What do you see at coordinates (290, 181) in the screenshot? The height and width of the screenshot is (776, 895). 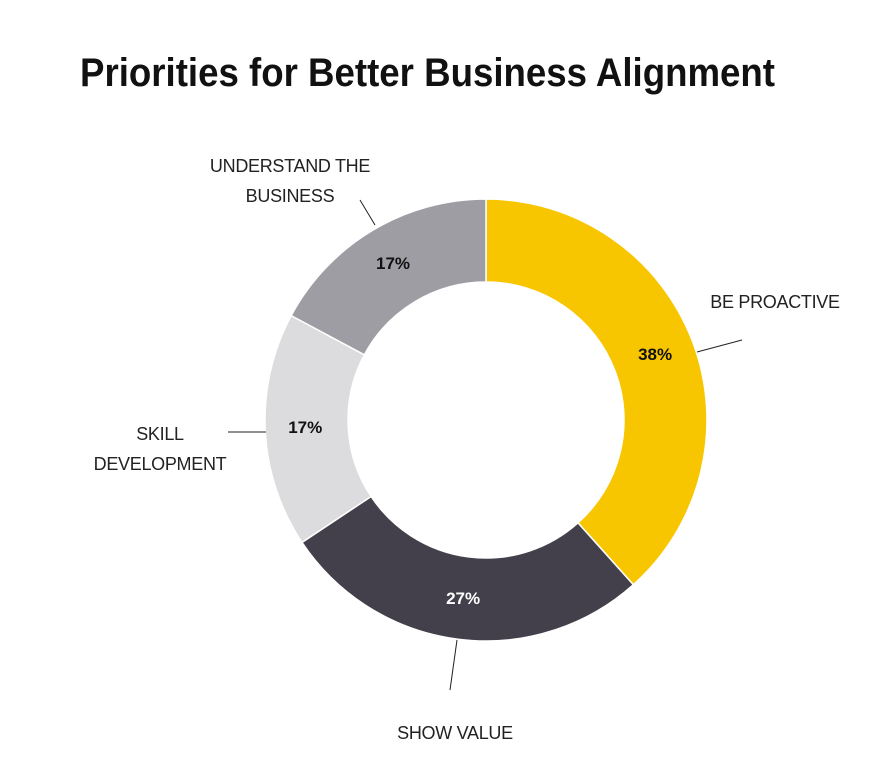 I see `category-label: UNDERSTAND THE BUSINESS` at bounding box center [290, 181].